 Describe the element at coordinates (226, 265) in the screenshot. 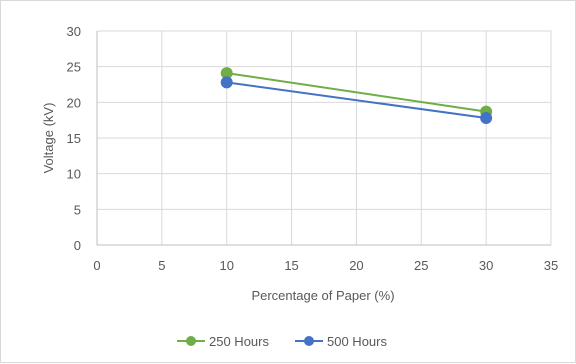

I see `x-tick-label: 10` at that location.